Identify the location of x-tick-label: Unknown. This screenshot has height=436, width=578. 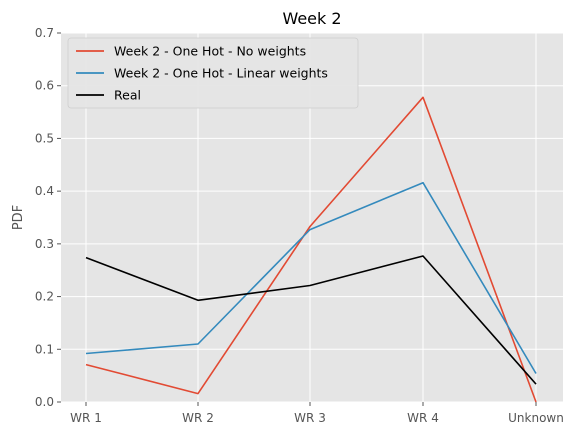
(536, 418).